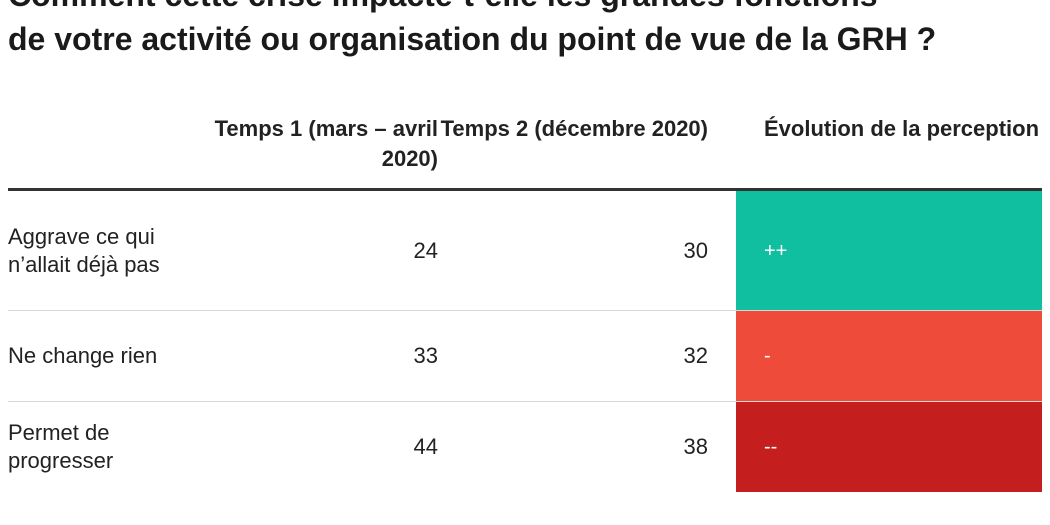  Describe the element at coordinates (587, 356) in the screenshot. I see `cell-temps-2: 32` at that location.